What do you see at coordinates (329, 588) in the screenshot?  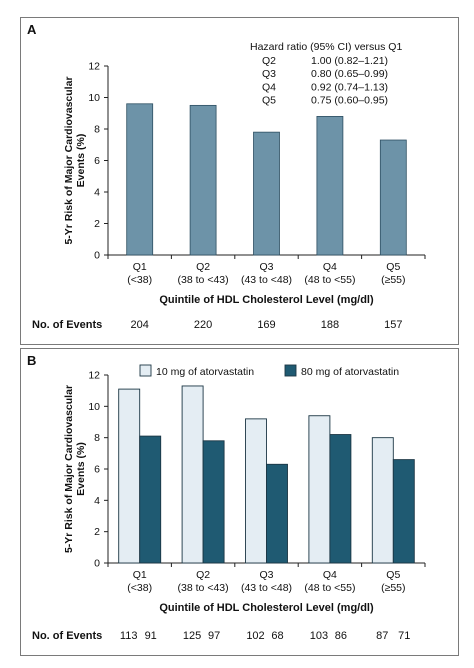 I see `panel-b-x-tick-range: (48 to <55)` at bounding box center [329, 588].